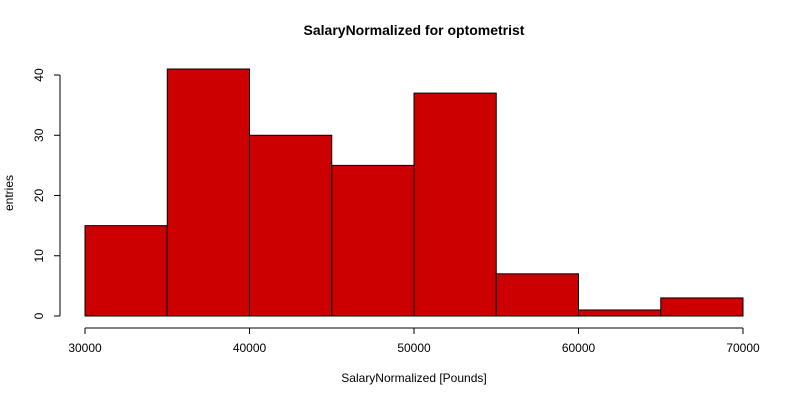  What do you see at coordinates (39, 135) in the screenshot?
I see `y-tick-label: 30` at bounding box center [39, 135].